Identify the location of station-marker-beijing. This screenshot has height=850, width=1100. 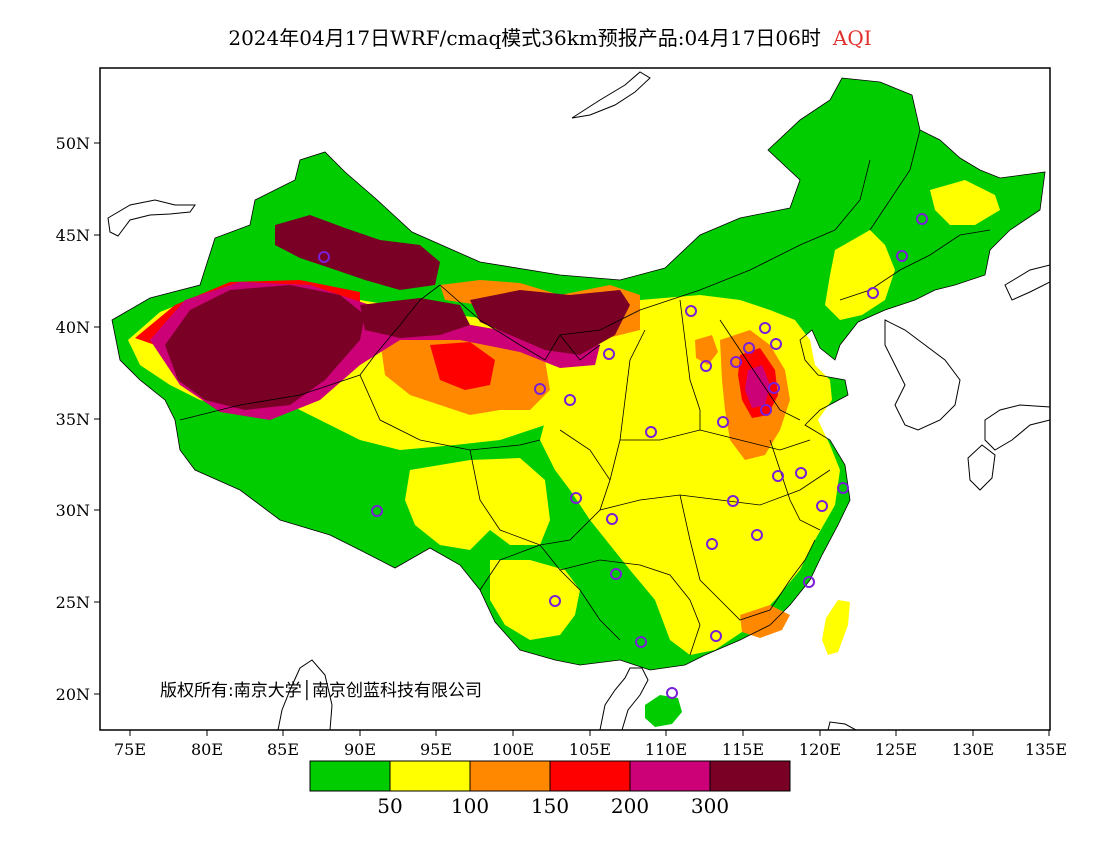
(765, 328).